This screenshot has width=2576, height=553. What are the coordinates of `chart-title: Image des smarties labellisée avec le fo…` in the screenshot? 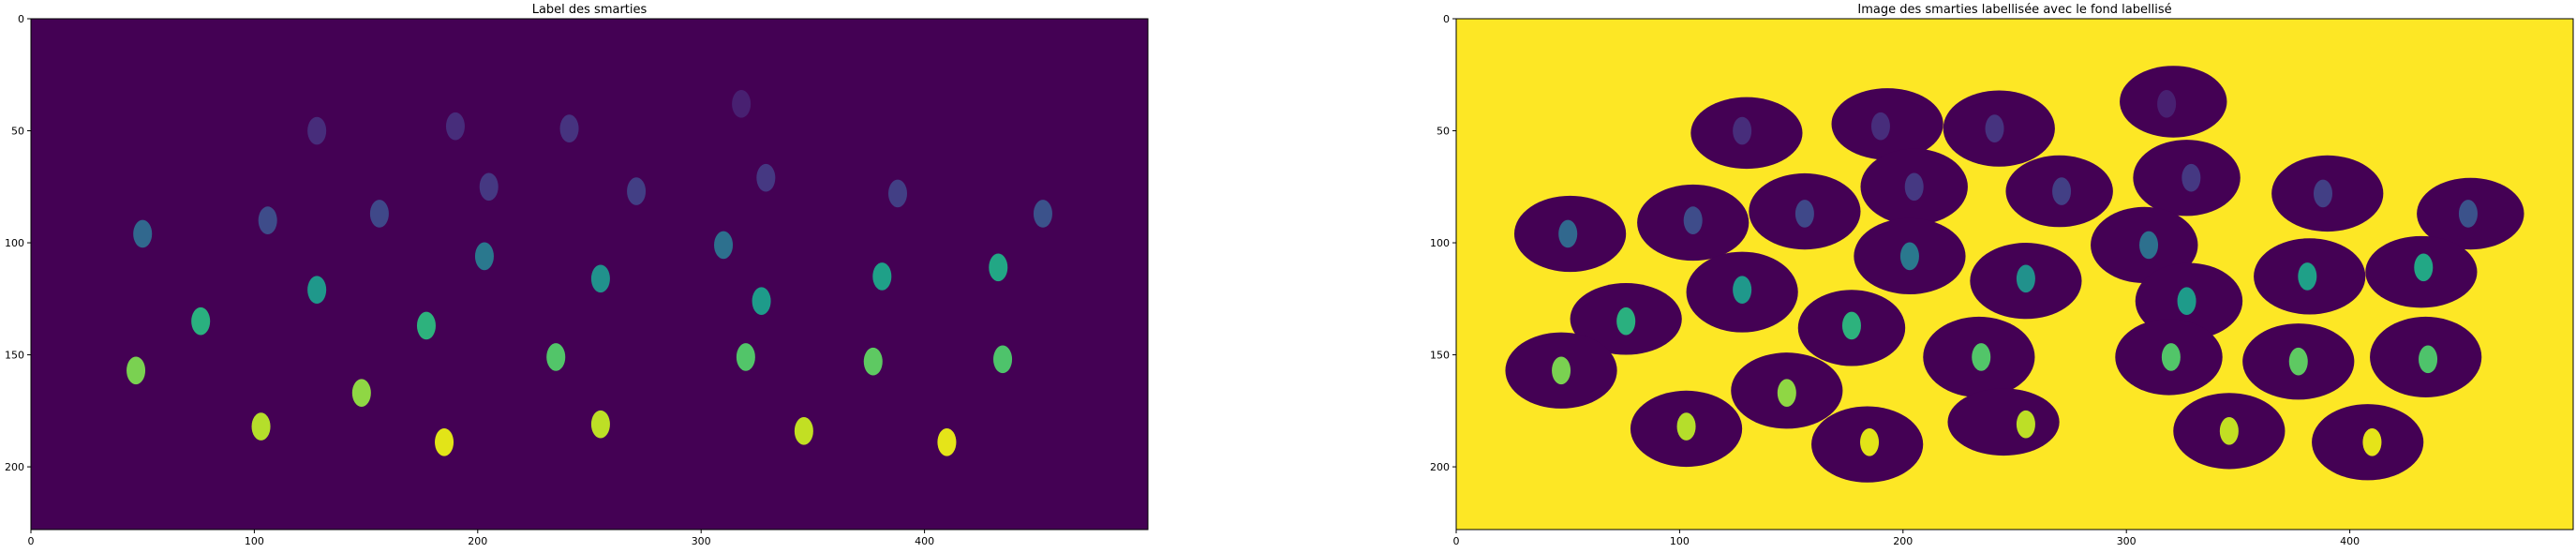 It's located at (2014, 10).